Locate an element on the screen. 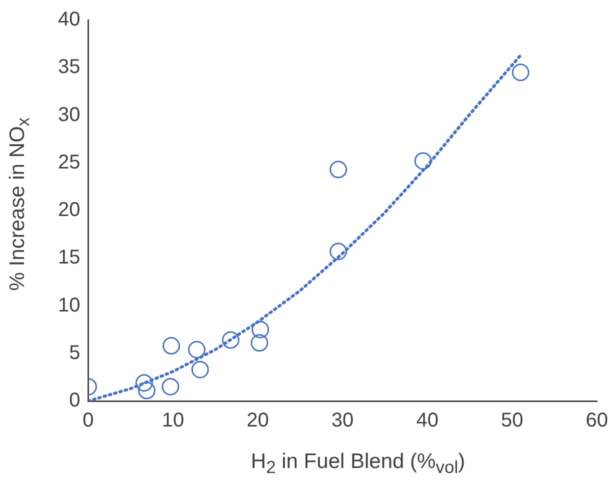  y-tick-label: 10 is located at coordinates (69, 305).